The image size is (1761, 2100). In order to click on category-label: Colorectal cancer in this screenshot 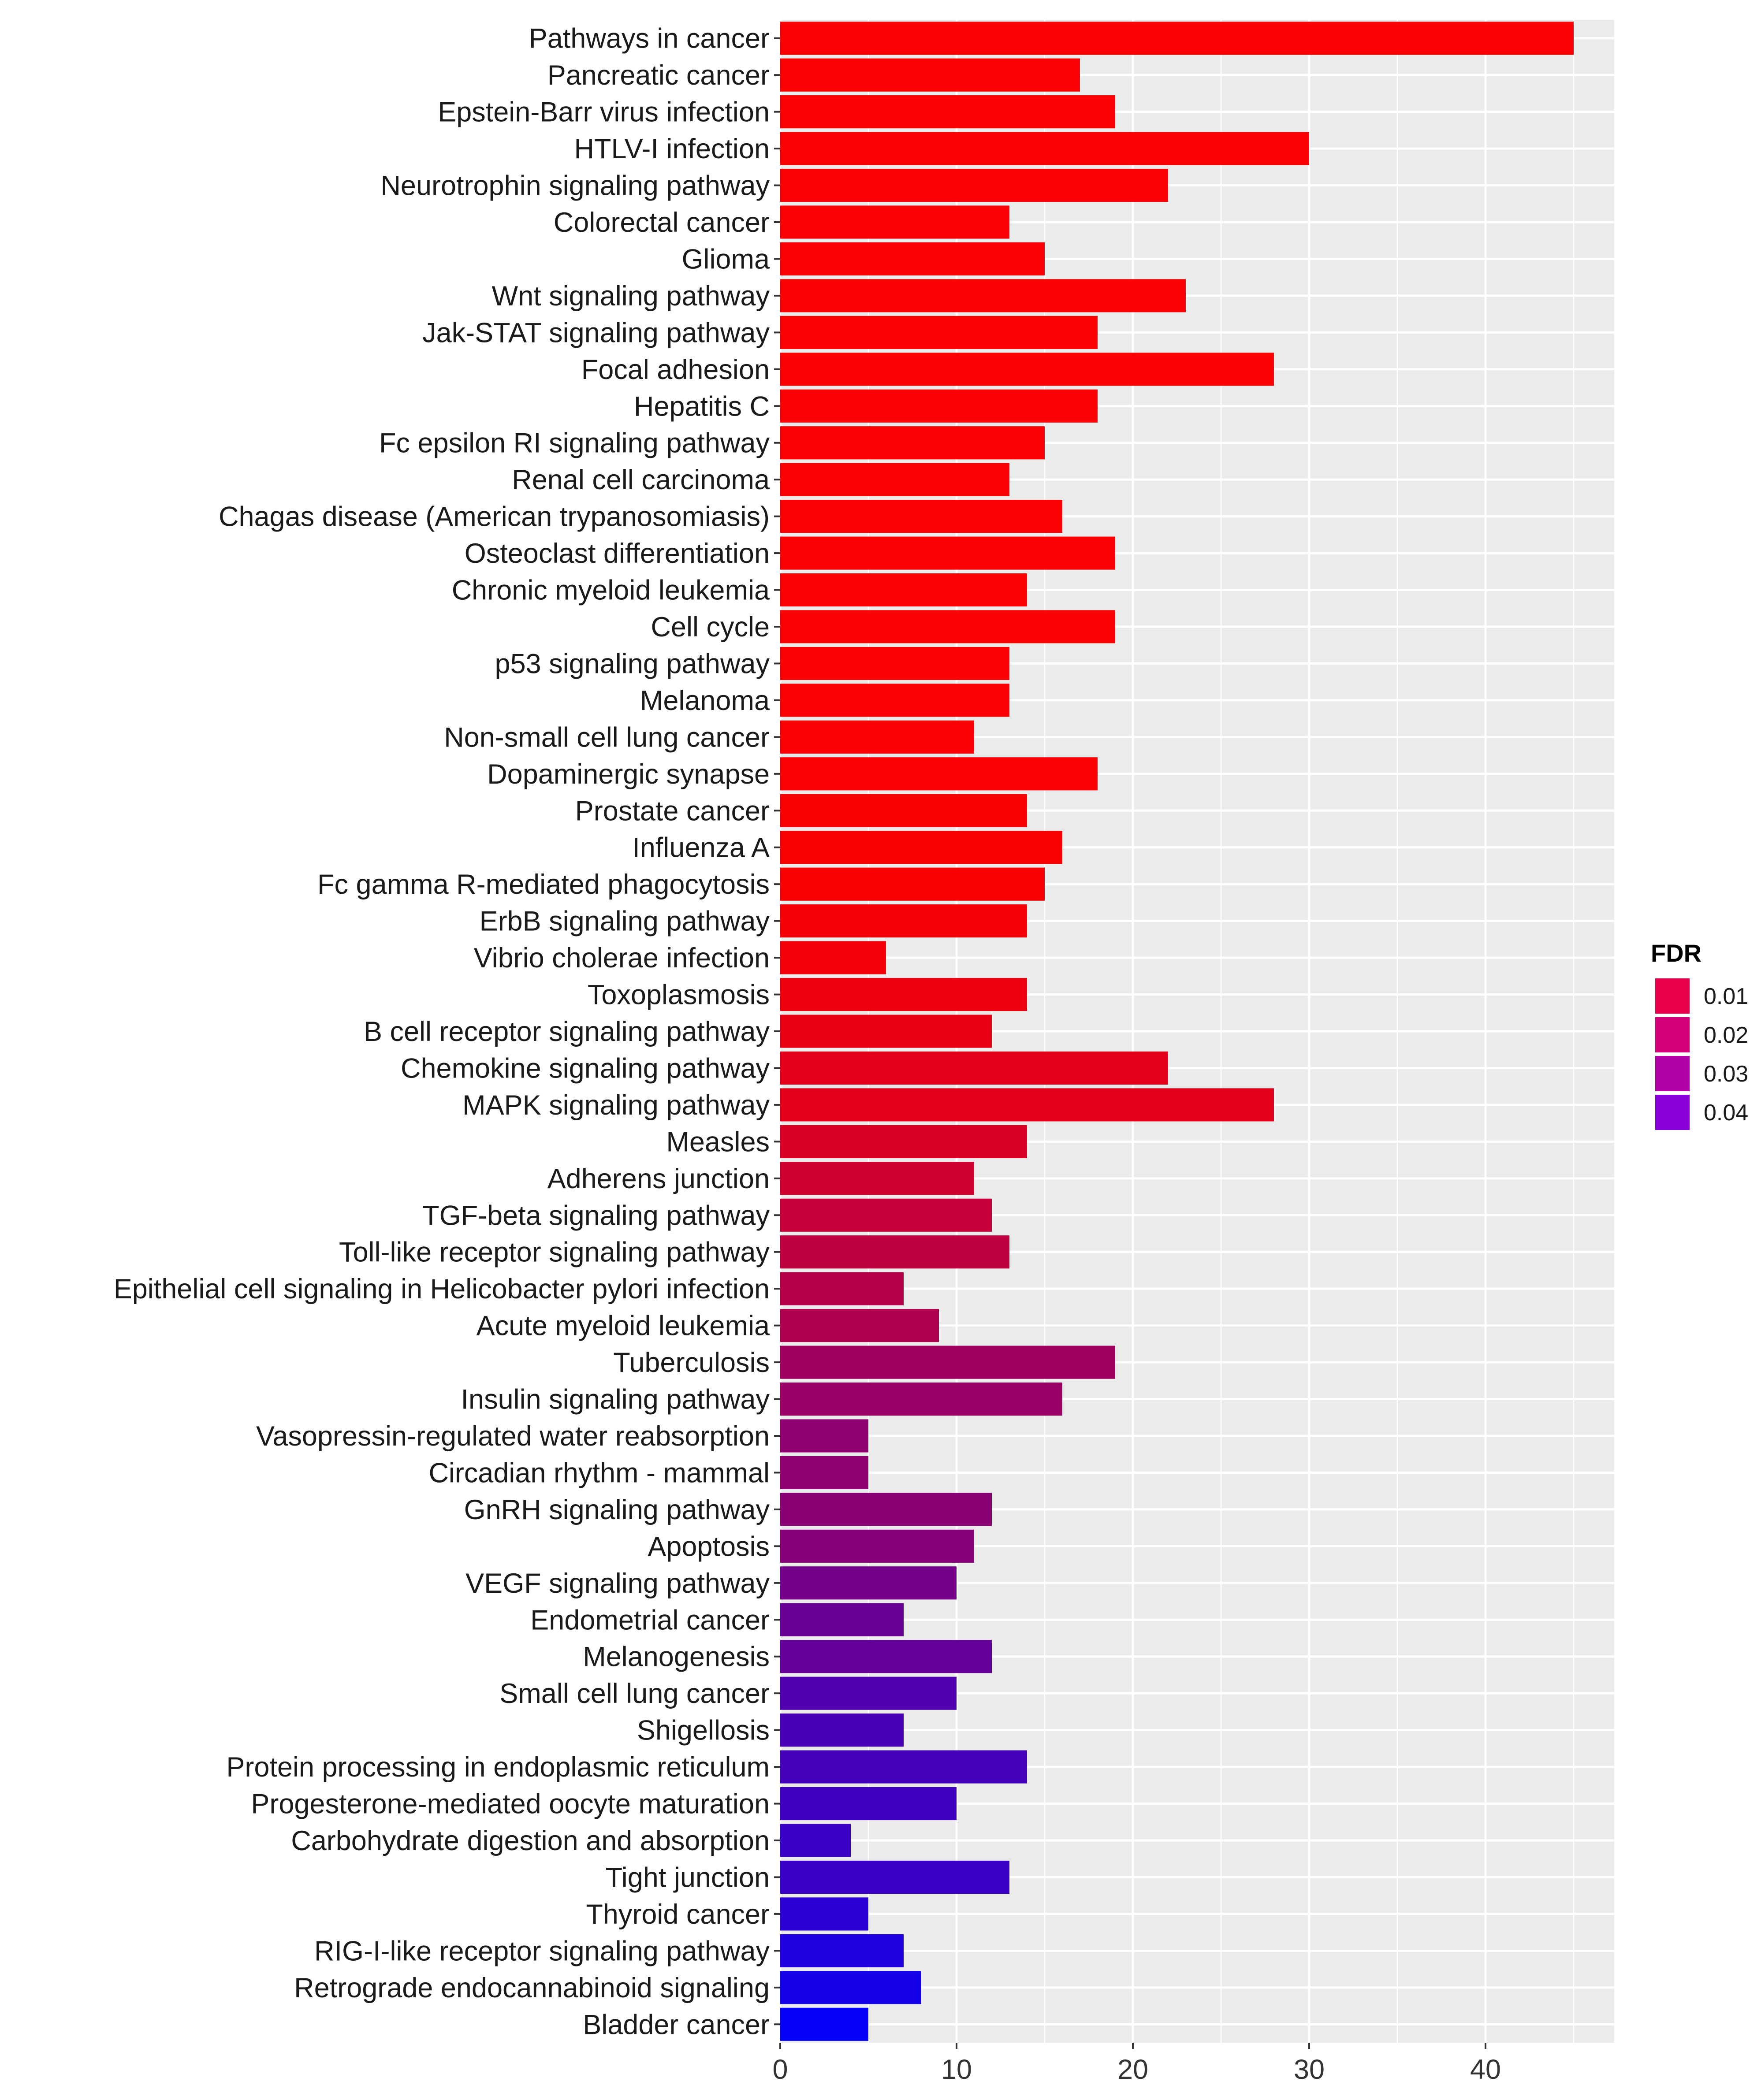, I will do `click(662, 222)`.